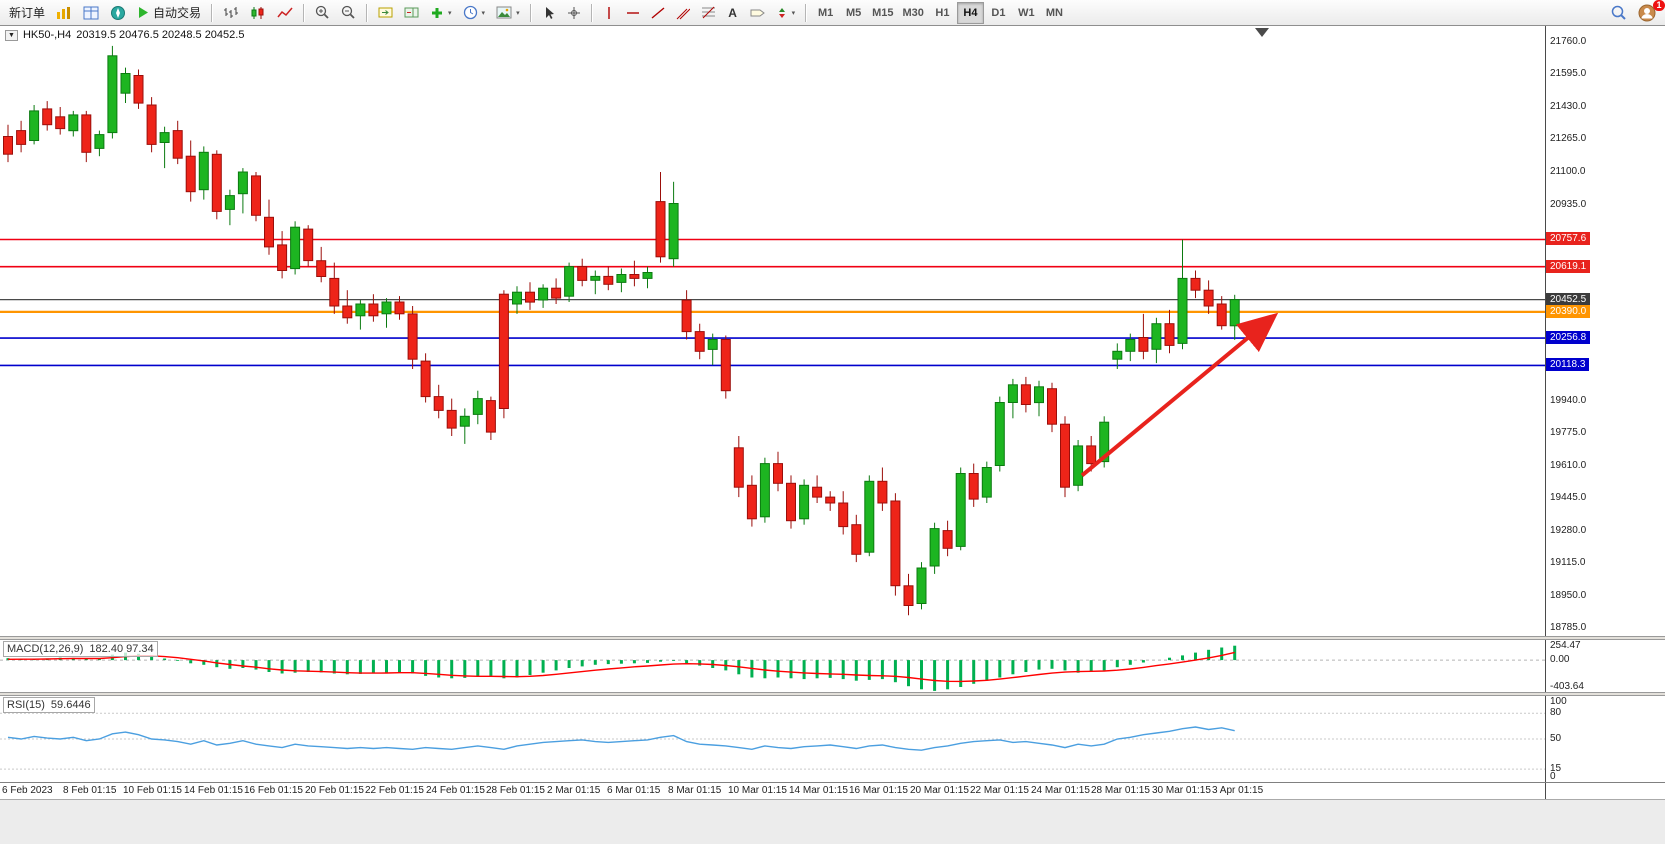 The image size is (1665, 844). I want to click on auto-scroll-button, so click(385, 13).